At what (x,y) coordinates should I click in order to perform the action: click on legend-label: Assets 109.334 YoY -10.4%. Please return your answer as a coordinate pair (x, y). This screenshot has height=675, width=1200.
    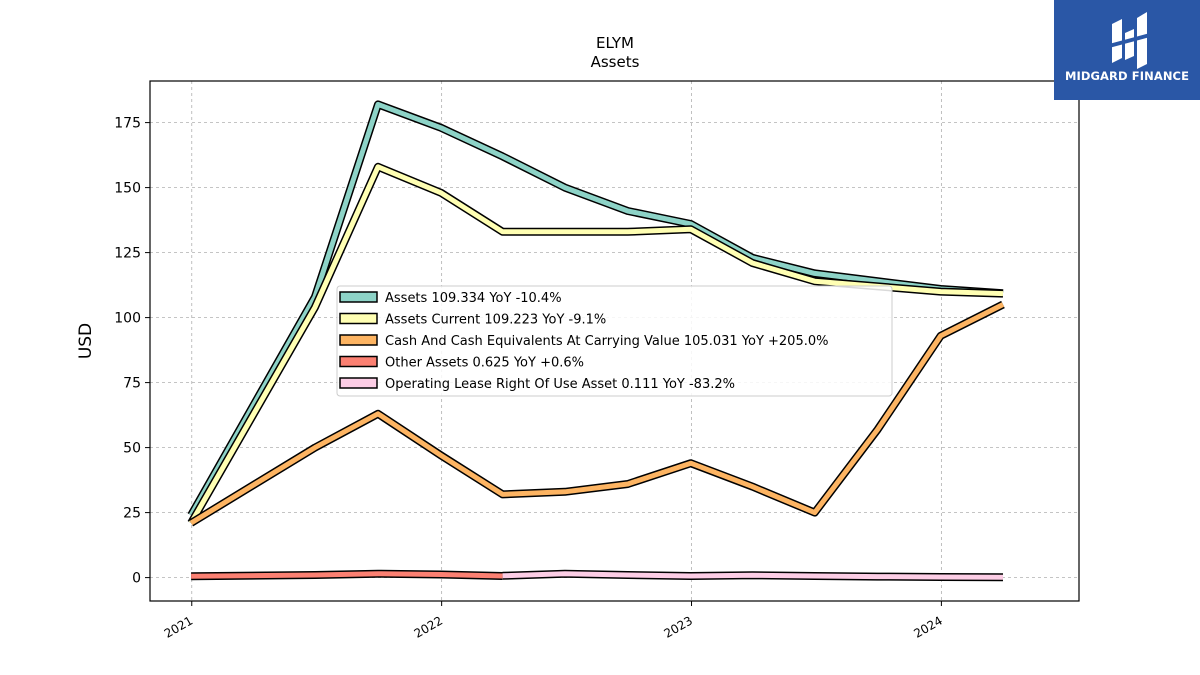
    Looking at the image, I should click on (473, 298).